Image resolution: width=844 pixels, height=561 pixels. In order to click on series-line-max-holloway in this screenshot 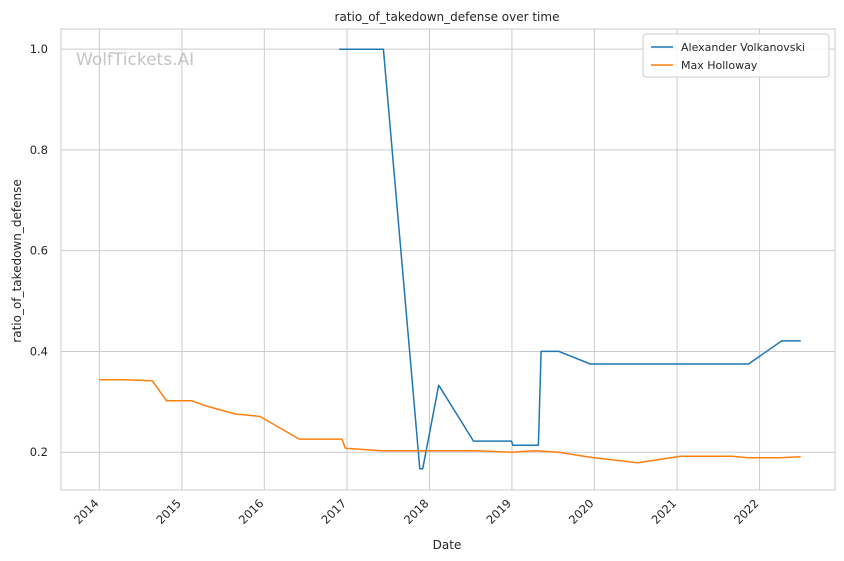, I will do `click(450, 421)`.